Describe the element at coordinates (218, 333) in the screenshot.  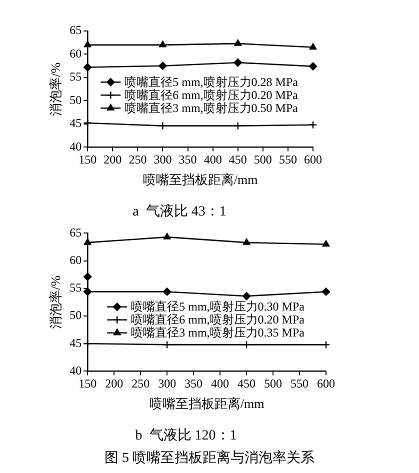
I see `legend-label: 喷嘴直径3 mm,喷射压力0.35 MPa` at that location.